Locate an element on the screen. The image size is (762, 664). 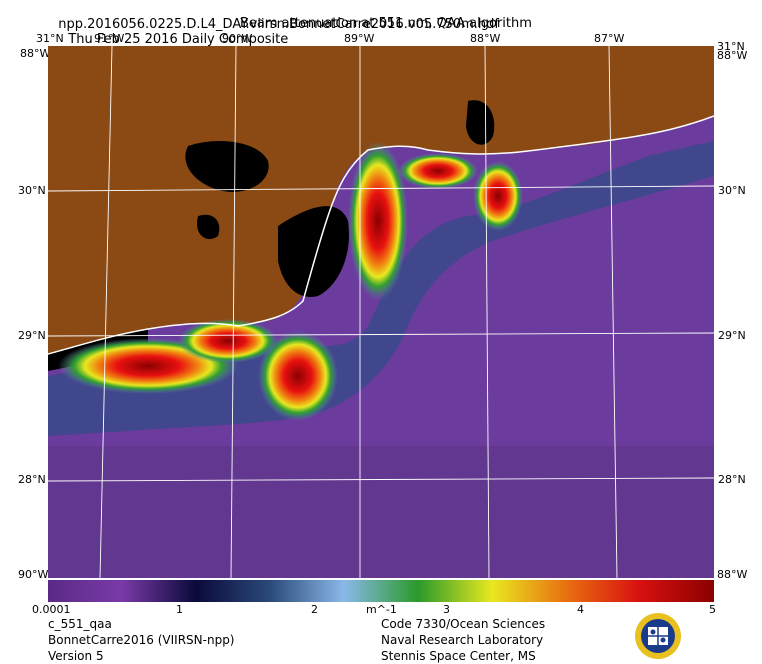
footer-version: Version 5 is located at coordinates (76, 656).